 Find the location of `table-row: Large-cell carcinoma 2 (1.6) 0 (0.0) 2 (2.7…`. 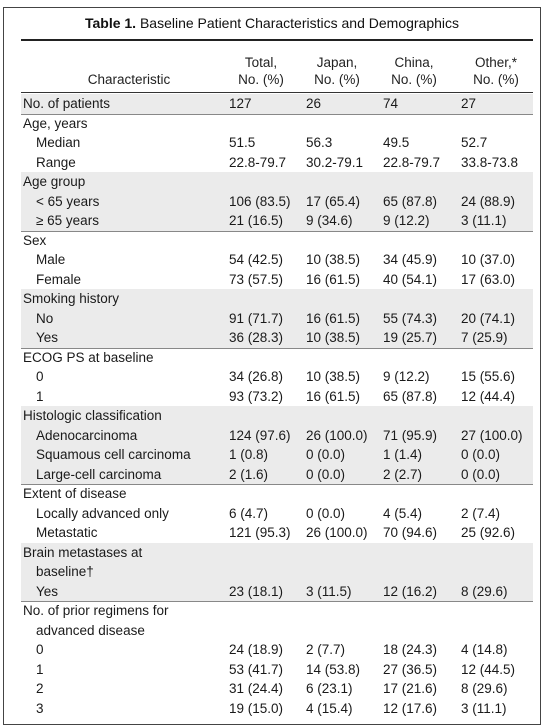

table-row: Large-cell carcinoma 2 (1.6) 0 (0.0) 2 (2.7… is located at coordinates (277, 475).